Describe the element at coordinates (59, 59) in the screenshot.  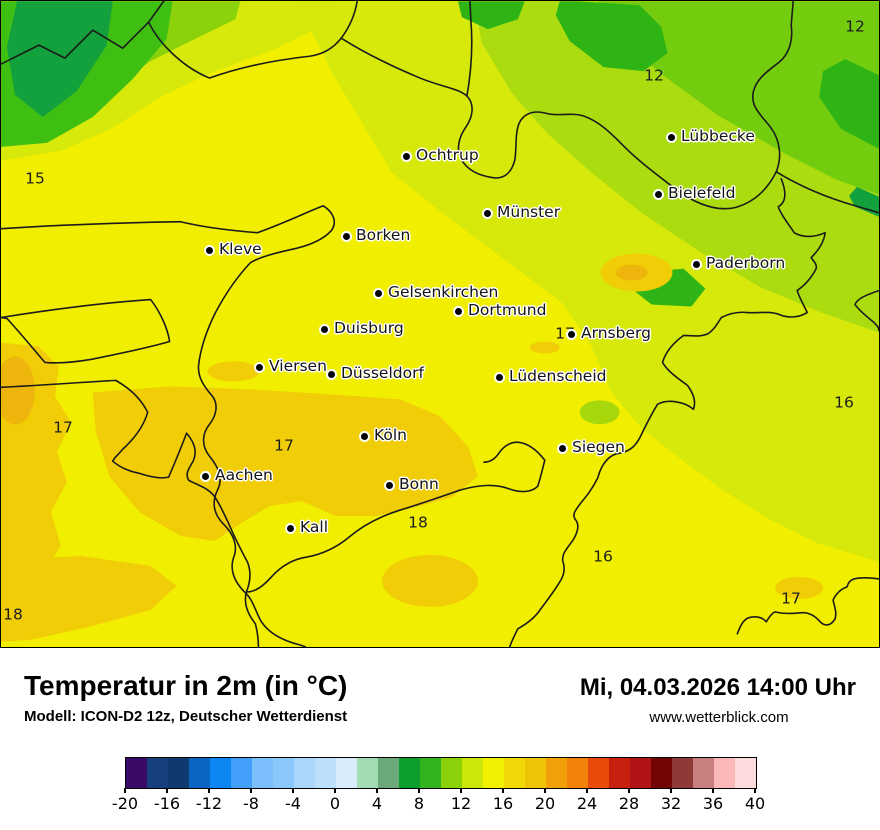
I see `terrain-nw-darkgreen` at that location.